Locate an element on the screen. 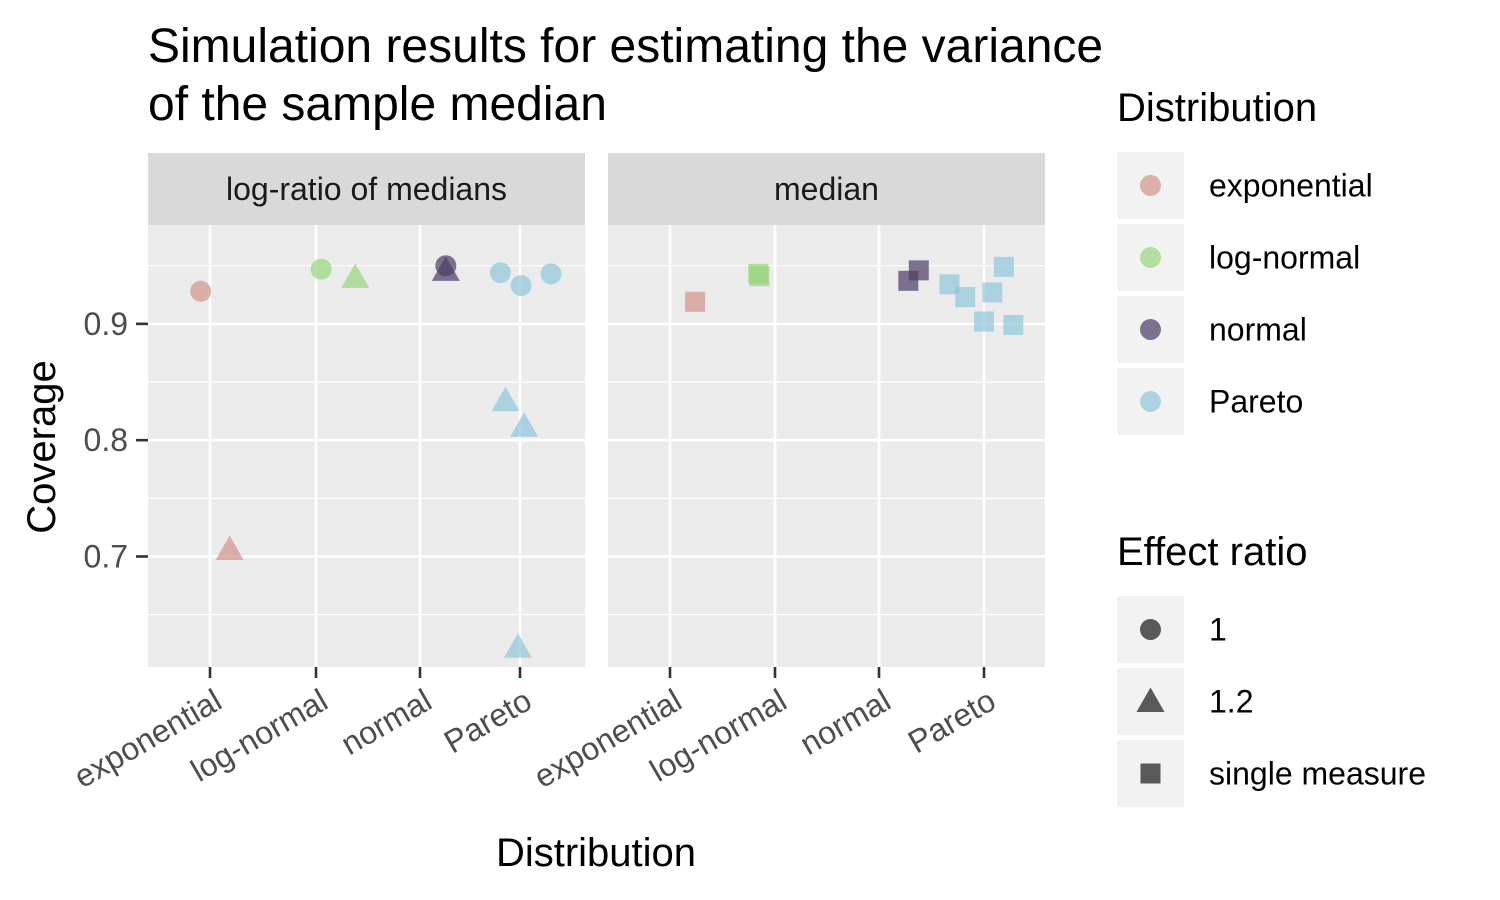 The height and width of the screenshot is (900, 1500). y-axis-title: Coverage is located at coordinates (42, 446).